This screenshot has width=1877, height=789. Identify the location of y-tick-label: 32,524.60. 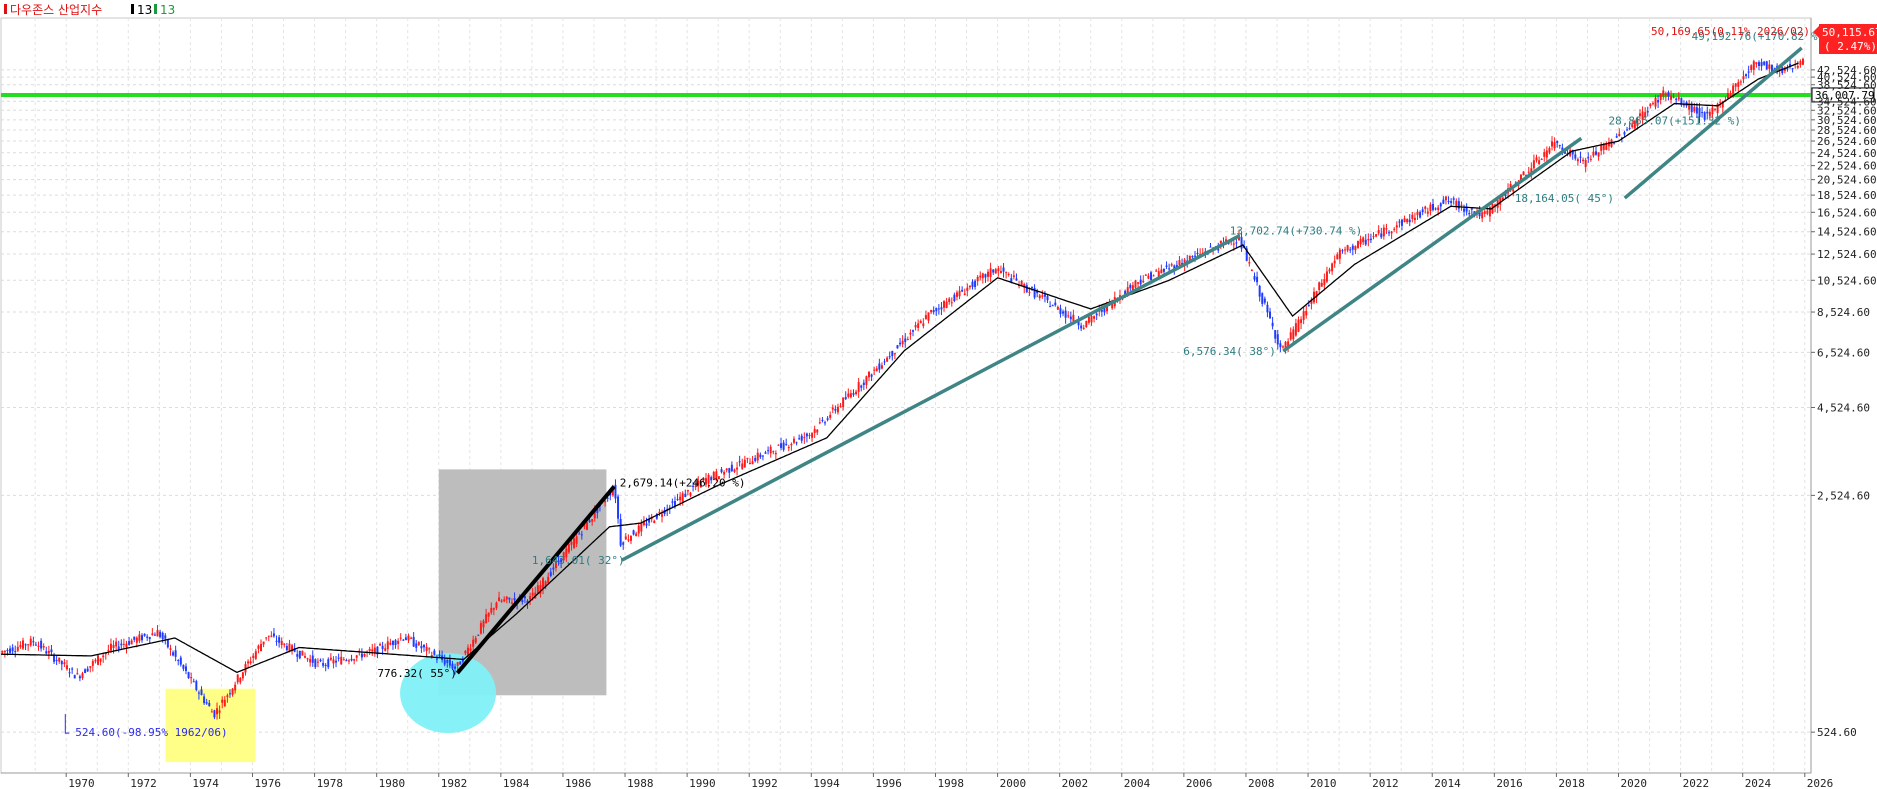
(1847, 110).